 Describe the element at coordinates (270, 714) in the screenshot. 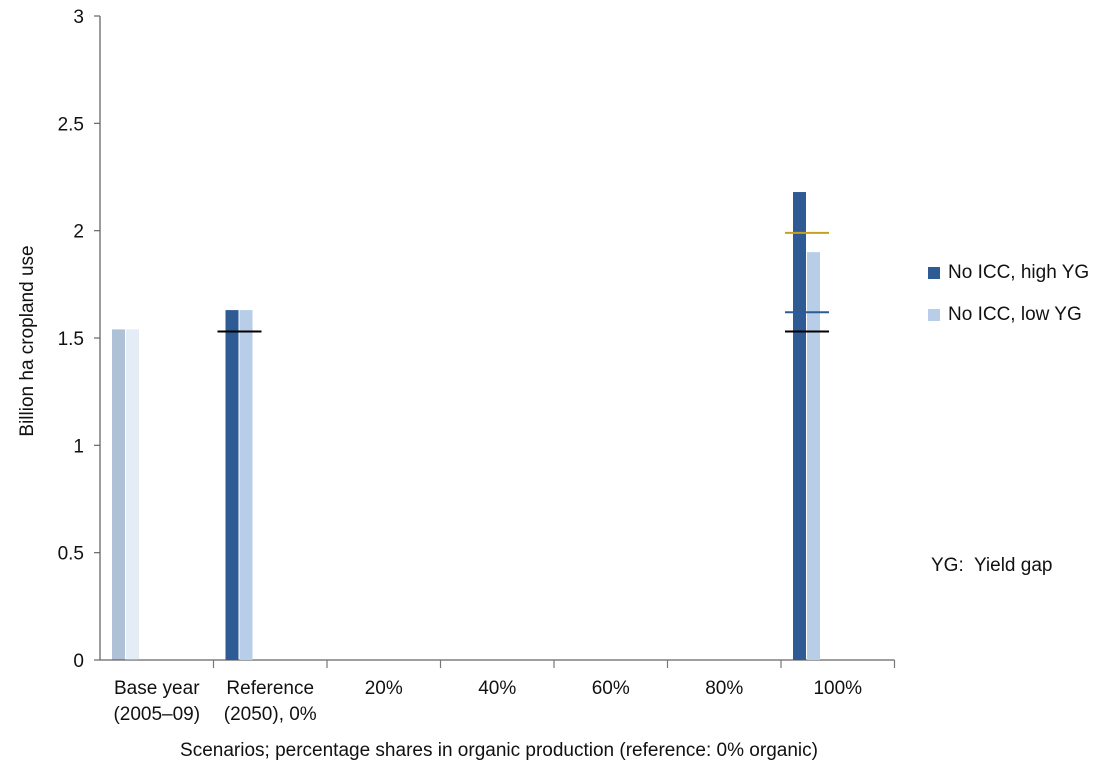

I see `x-tick-label-line2: (2050), 0%` at that location.